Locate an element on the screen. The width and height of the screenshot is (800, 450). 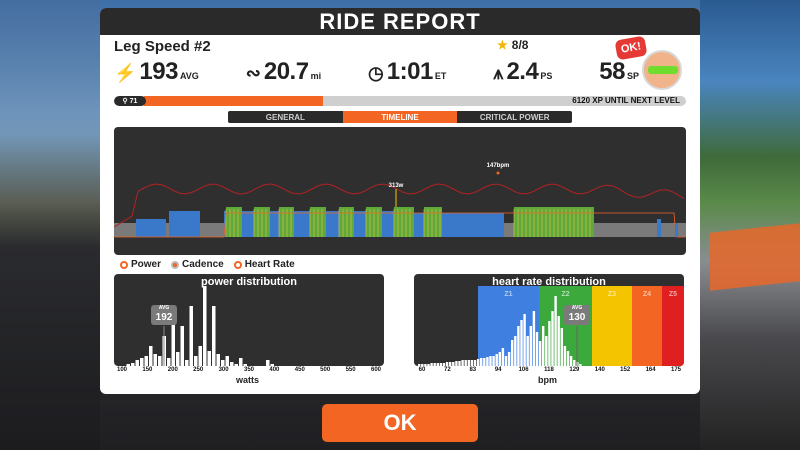
tick-label: 140 is located at coordinates (599, 370).